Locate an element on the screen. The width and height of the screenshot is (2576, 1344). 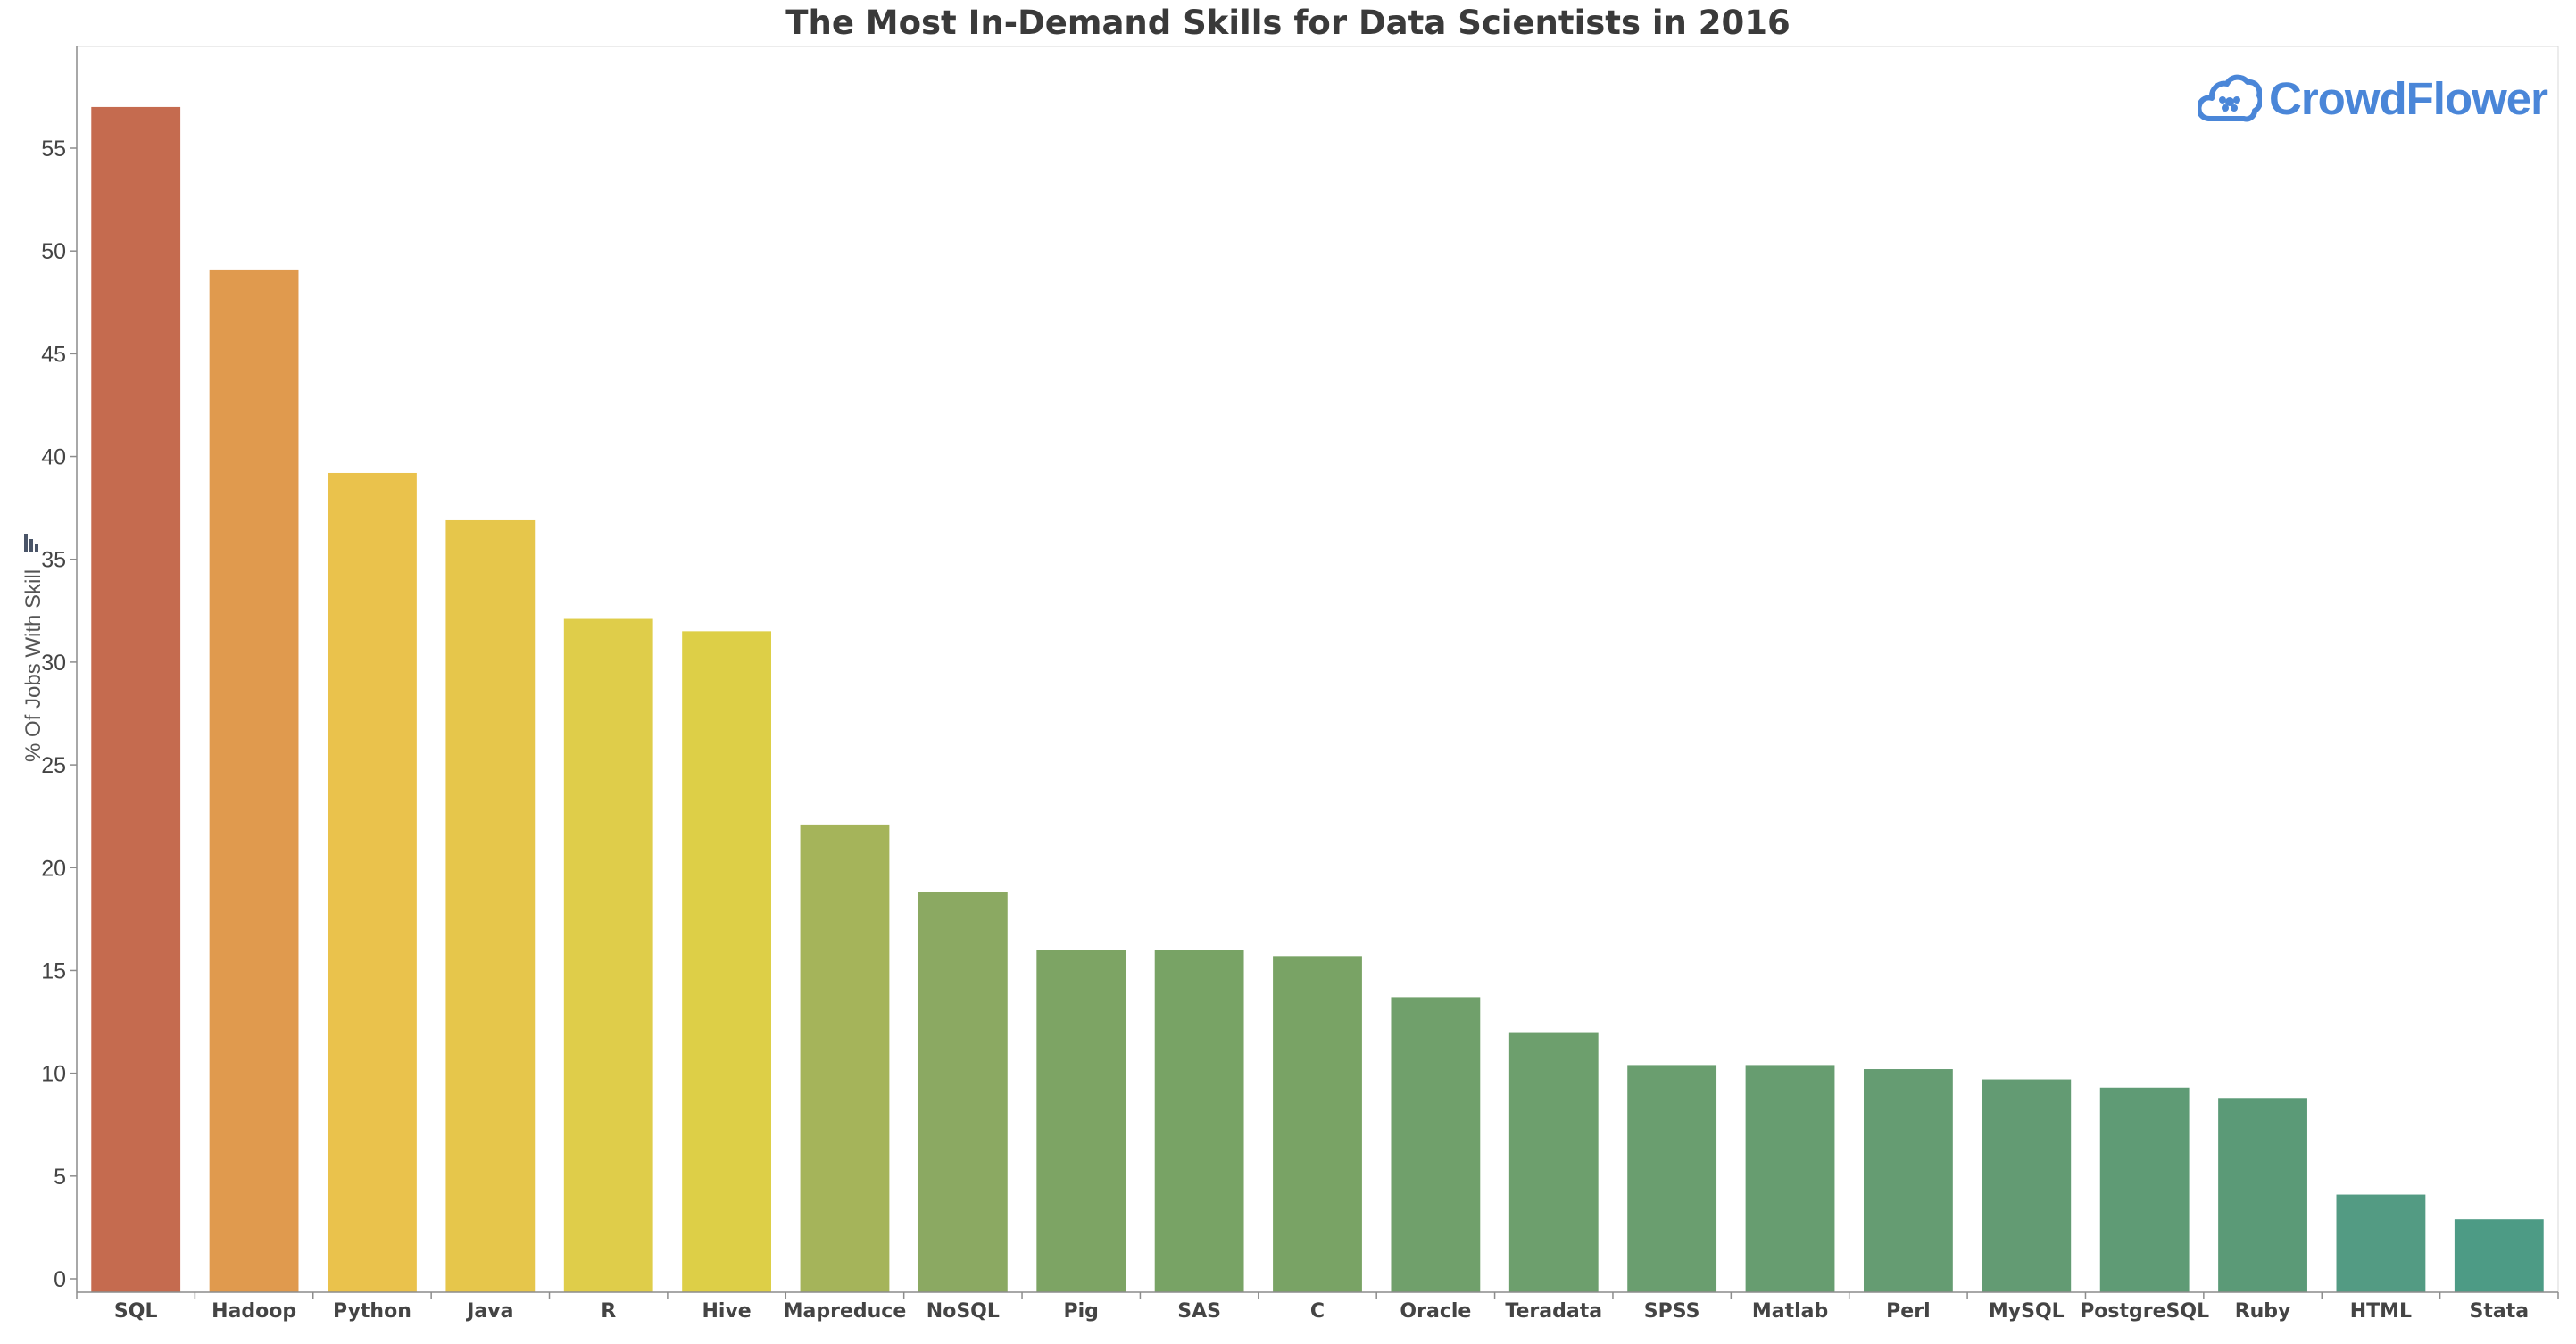
x-tick-label: Oracle is located at coordinates (1436, 1311).